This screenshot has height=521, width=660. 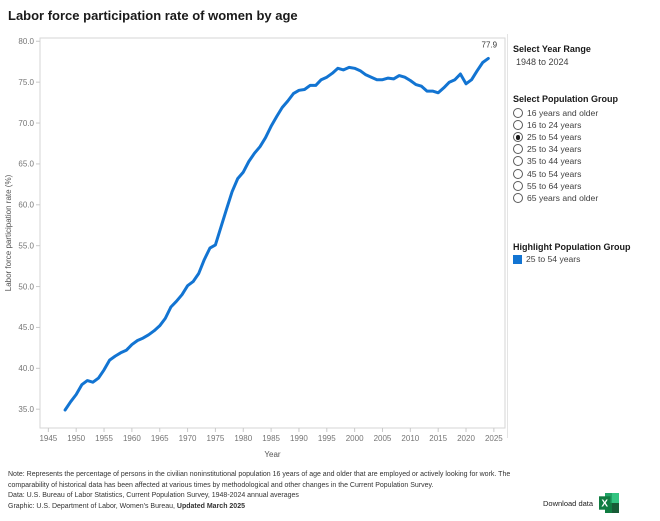 What do you see at coordinates (438, 438) in the screenshot?
I see `x-tick-label: 2015` at bounding box center [438, 438].